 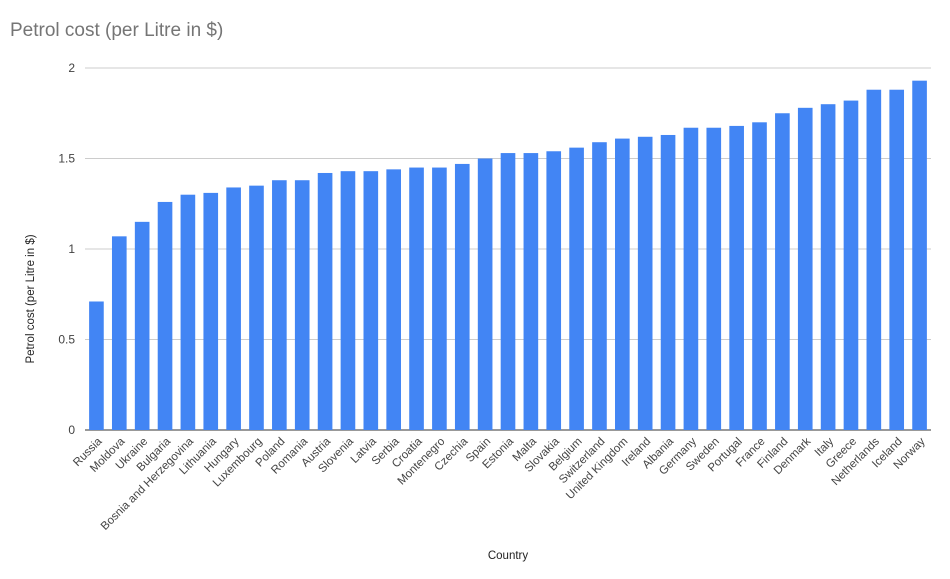 I want to click on y-tick-label: 0.5, so click(x=66, y=340).